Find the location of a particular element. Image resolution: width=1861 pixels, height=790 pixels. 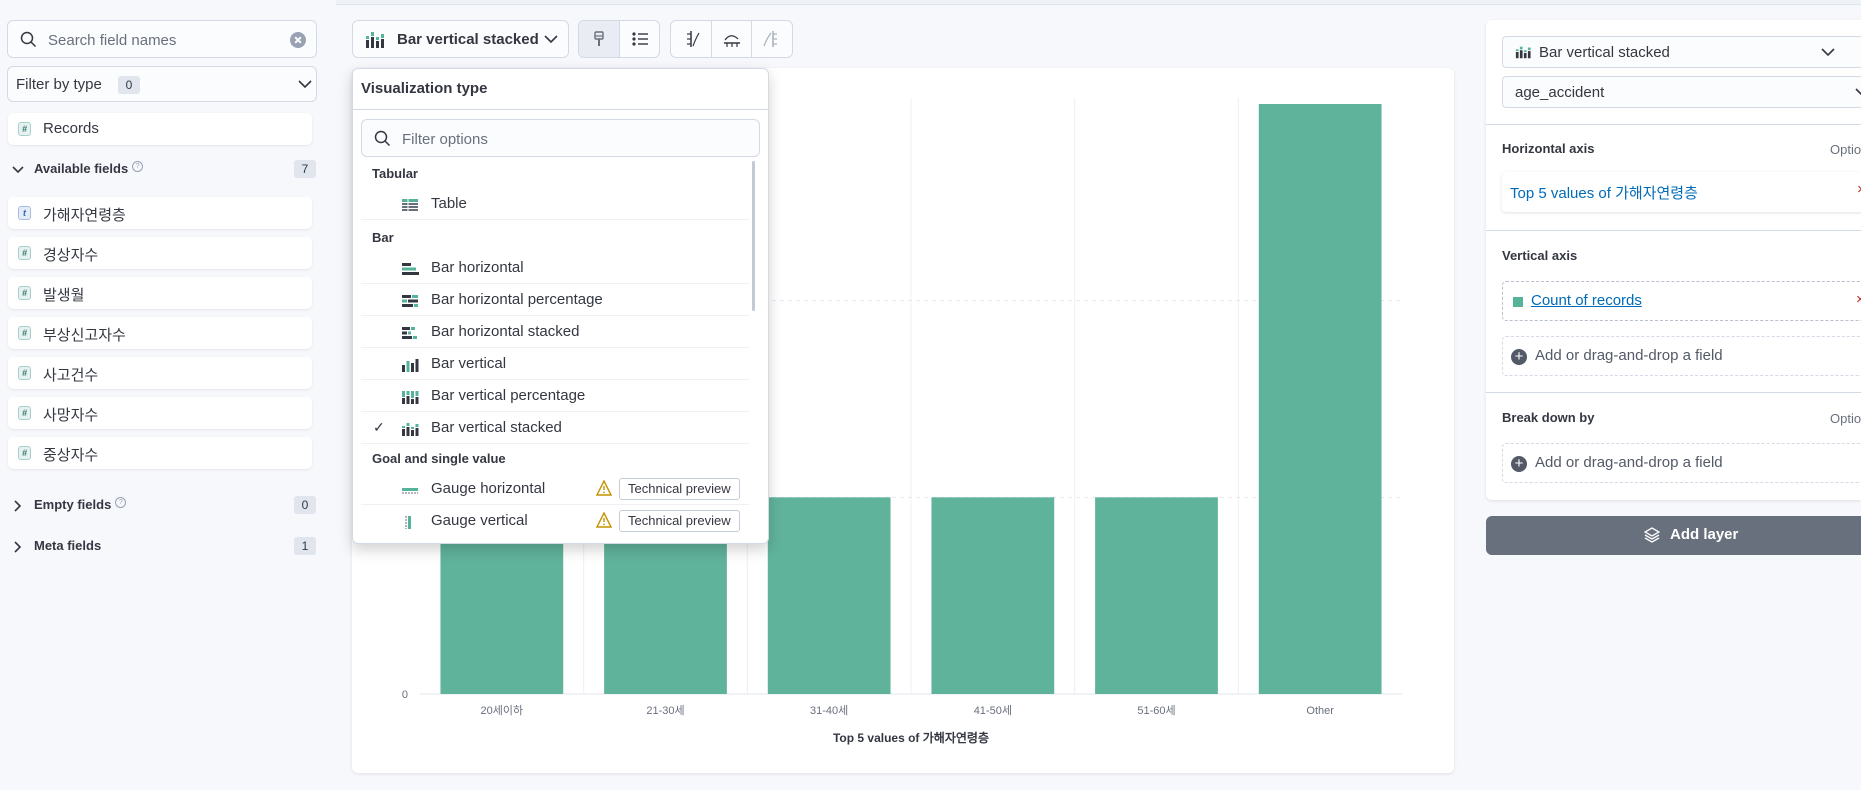

clear-search-icon is located at coordinates (298, 40).